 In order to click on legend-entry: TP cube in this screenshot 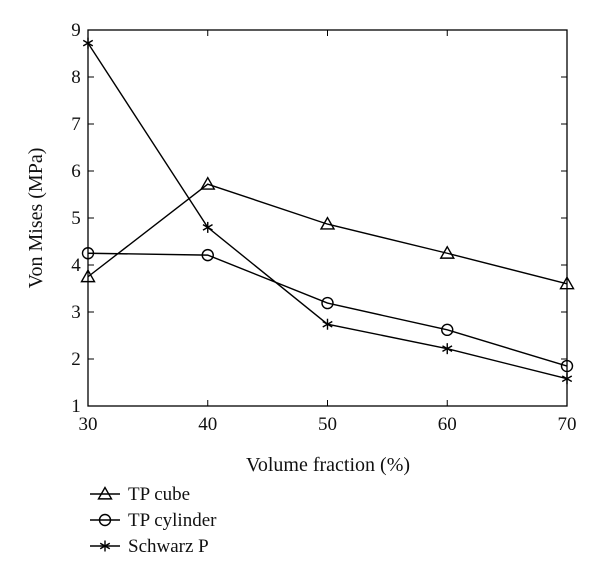, I will do `click(140, 494)`.